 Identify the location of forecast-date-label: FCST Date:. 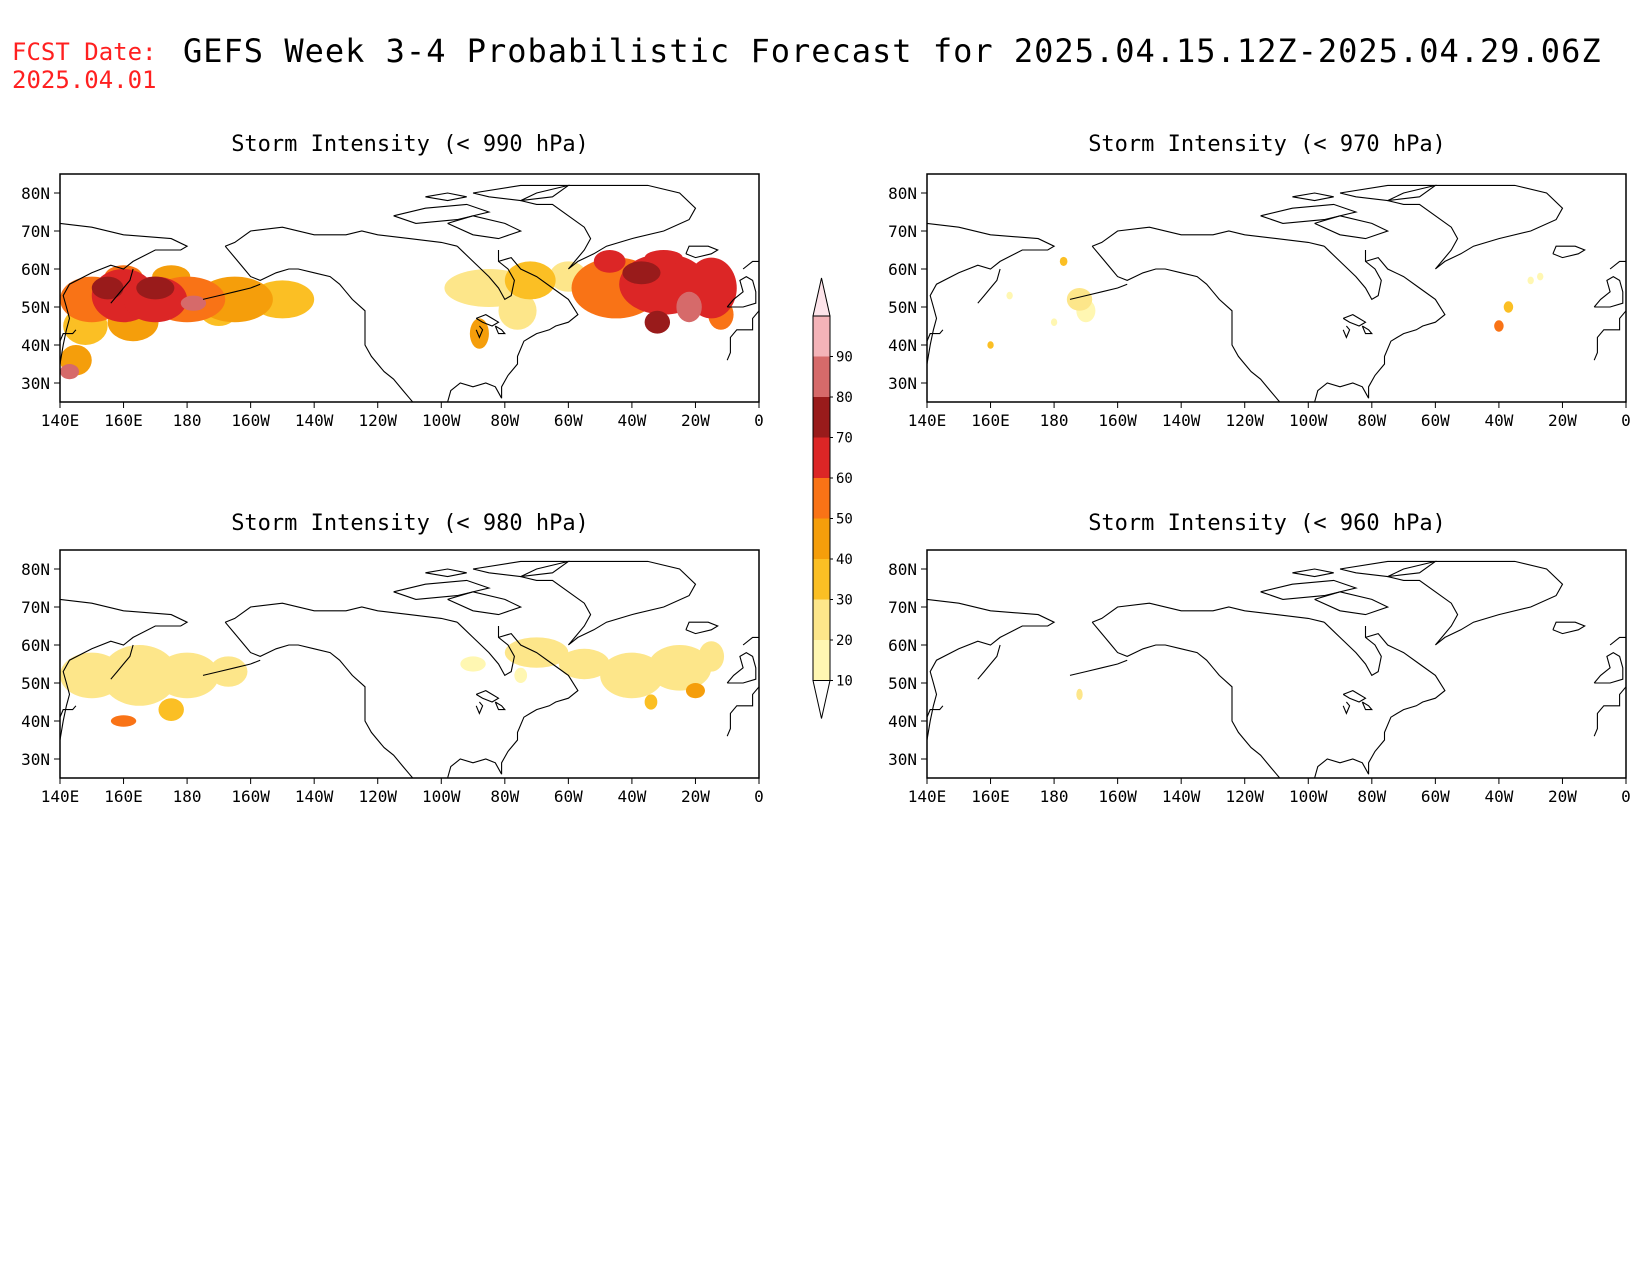
(84, 52).